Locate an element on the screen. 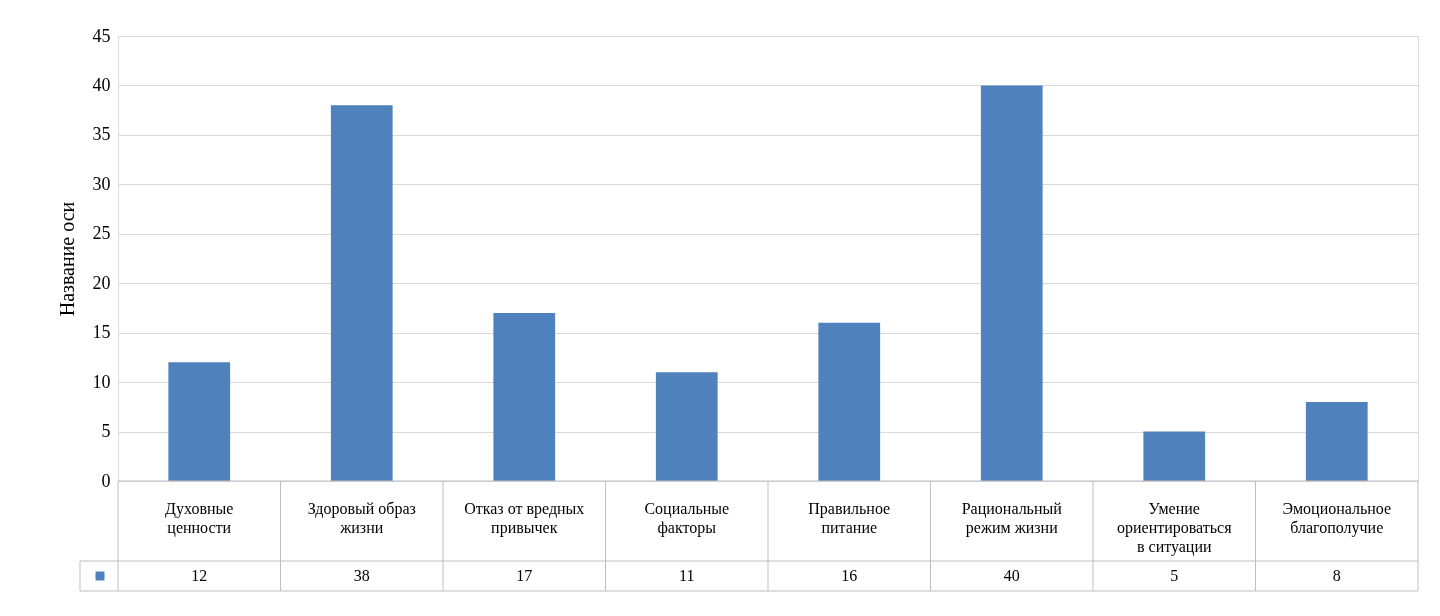  data-label: 40 is located at coordinates (1011, 575).